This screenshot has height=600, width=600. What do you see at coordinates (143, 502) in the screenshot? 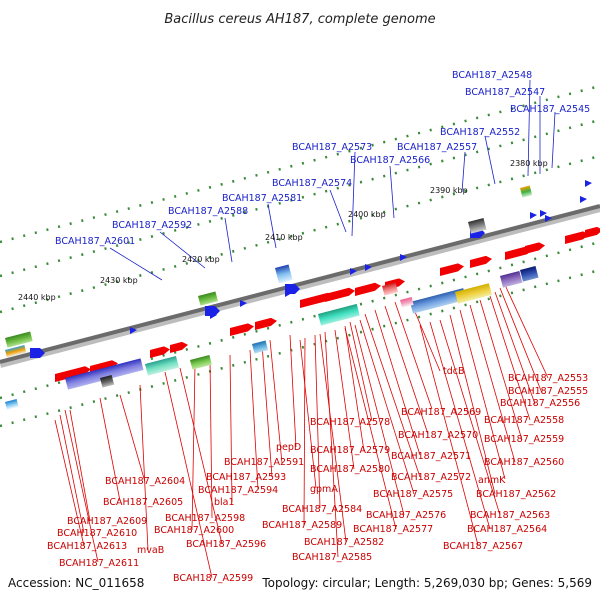
I see `bottom-gene-label: BCAH187_A2605` at bounding box center [143, 502].